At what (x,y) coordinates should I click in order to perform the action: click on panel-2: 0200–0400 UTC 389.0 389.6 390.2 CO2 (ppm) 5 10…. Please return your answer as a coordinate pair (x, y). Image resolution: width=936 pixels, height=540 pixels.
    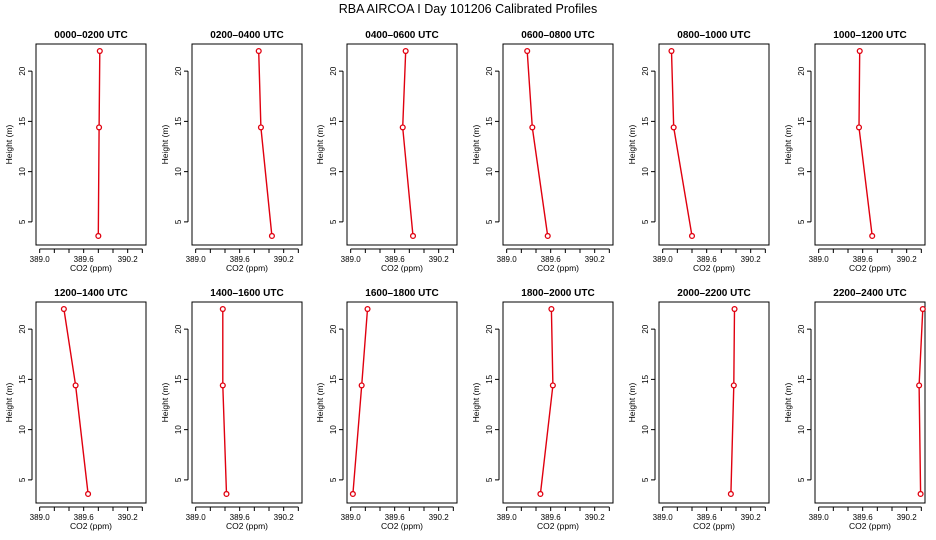
    Looking at the image, I should click on (231, 151).